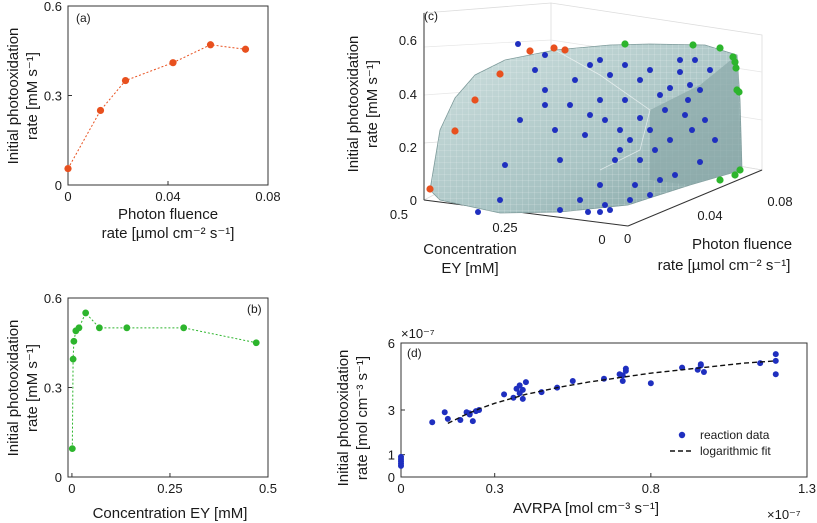 The height and width of the screenshot is (523, 817). I want to click on legend-label-logarithmic-fit: logarithmic fit, so click(735, 451).